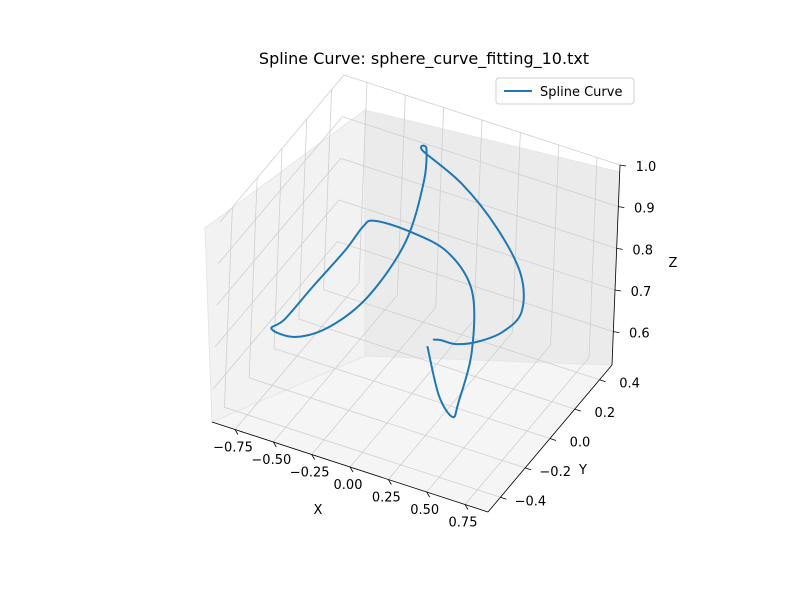  I want to click on legend-box, so click(565, 91).